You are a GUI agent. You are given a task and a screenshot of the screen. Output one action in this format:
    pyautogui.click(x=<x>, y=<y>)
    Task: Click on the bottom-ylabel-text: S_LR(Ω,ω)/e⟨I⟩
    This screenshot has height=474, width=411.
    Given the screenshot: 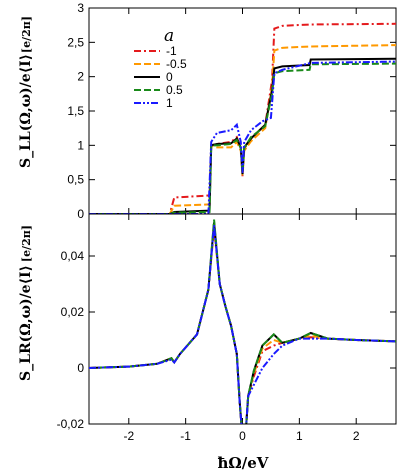 What is the action you would take?
    pyautogui.click(x=26, y=323)
    